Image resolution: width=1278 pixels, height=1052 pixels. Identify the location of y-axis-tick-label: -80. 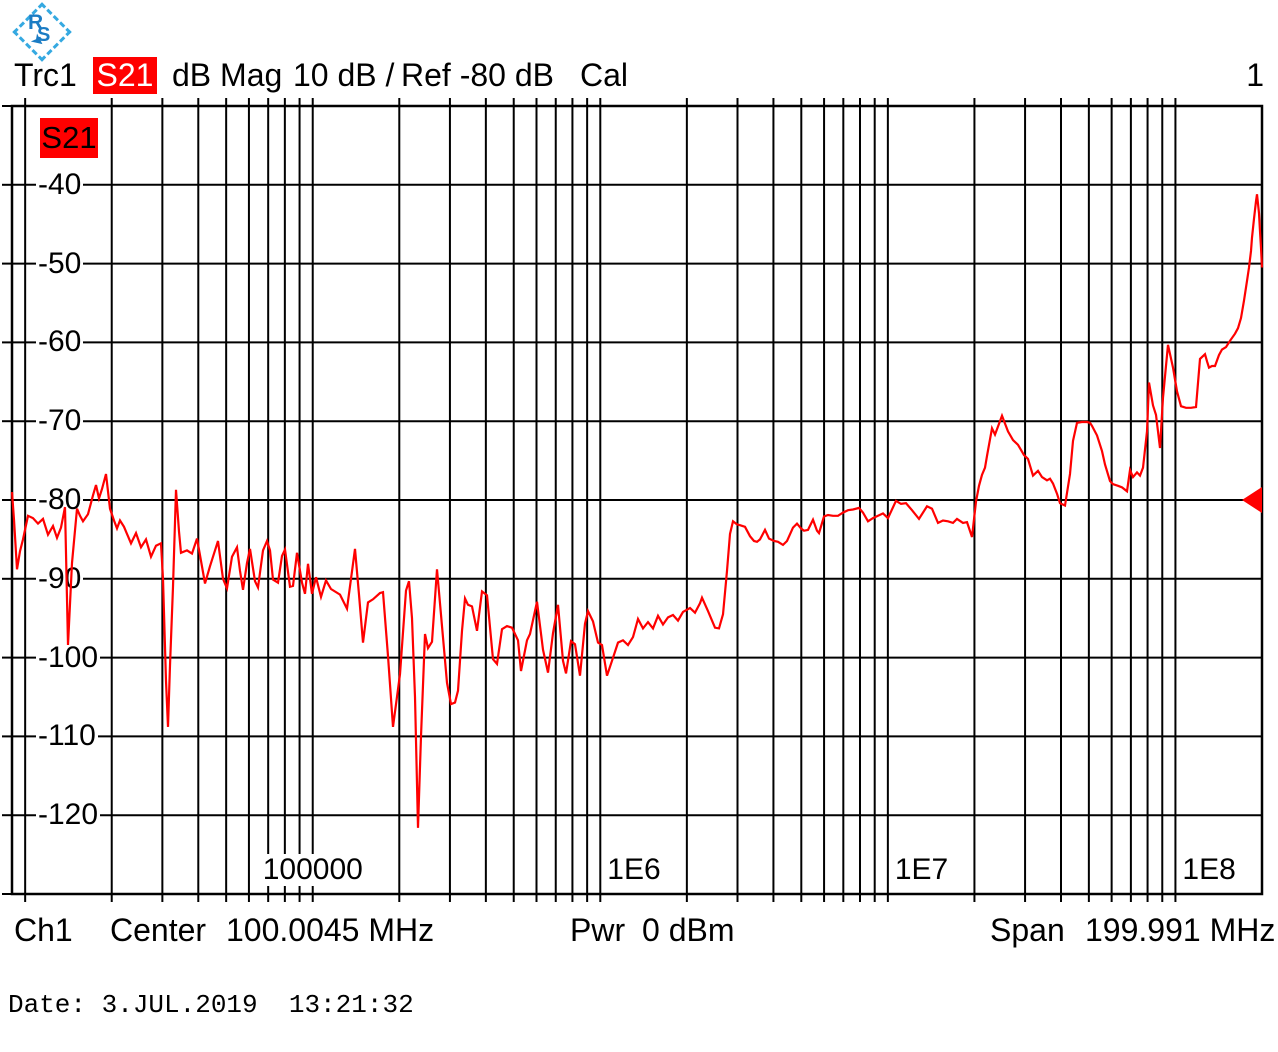
(60, 499).